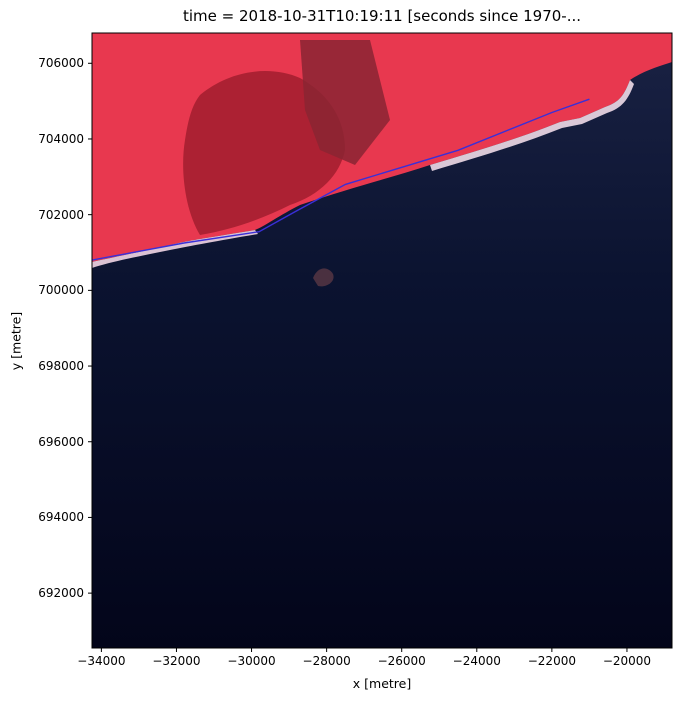 Image resolution: width=682 pixels, height=701 pixels. Describe the element at coordinates (176, 661) in the screenshot. I see `x-tick-label: −32000` at that location.